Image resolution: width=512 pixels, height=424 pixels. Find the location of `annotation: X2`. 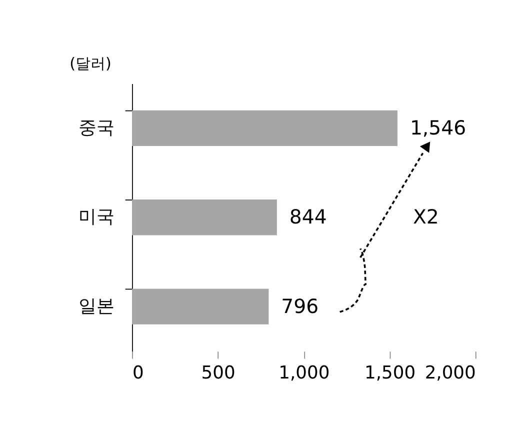

annotation: X2 is located at coordinates (425, 217).